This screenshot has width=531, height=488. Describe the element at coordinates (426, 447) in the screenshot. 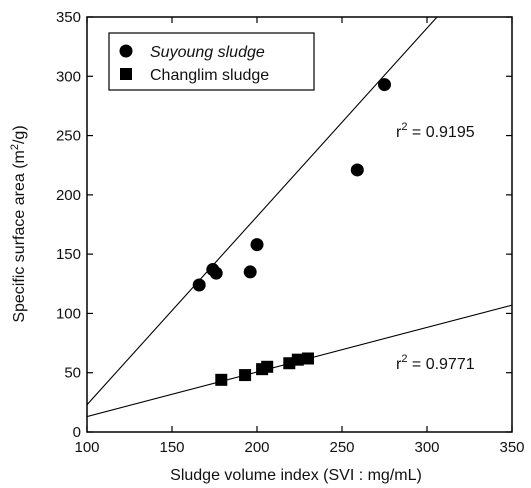

I see `x-tick-label: 300` at that location.